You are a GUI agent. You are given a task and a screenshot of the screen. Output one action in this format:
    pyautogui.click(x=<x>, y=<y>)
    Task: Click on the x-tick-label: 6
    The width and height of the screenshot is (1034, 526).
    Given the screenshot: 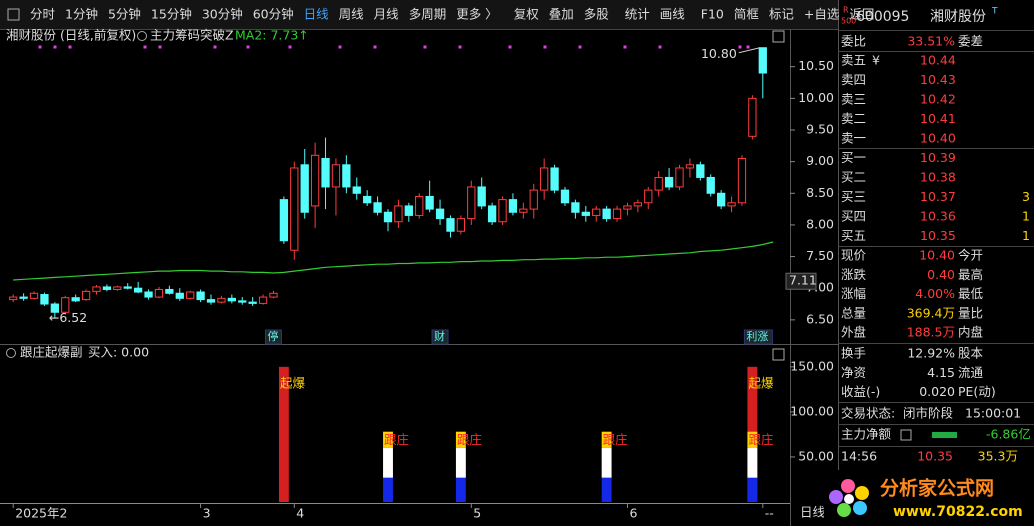 What is the action you would take?
    pyautogui.click(x=633, y=513)
    